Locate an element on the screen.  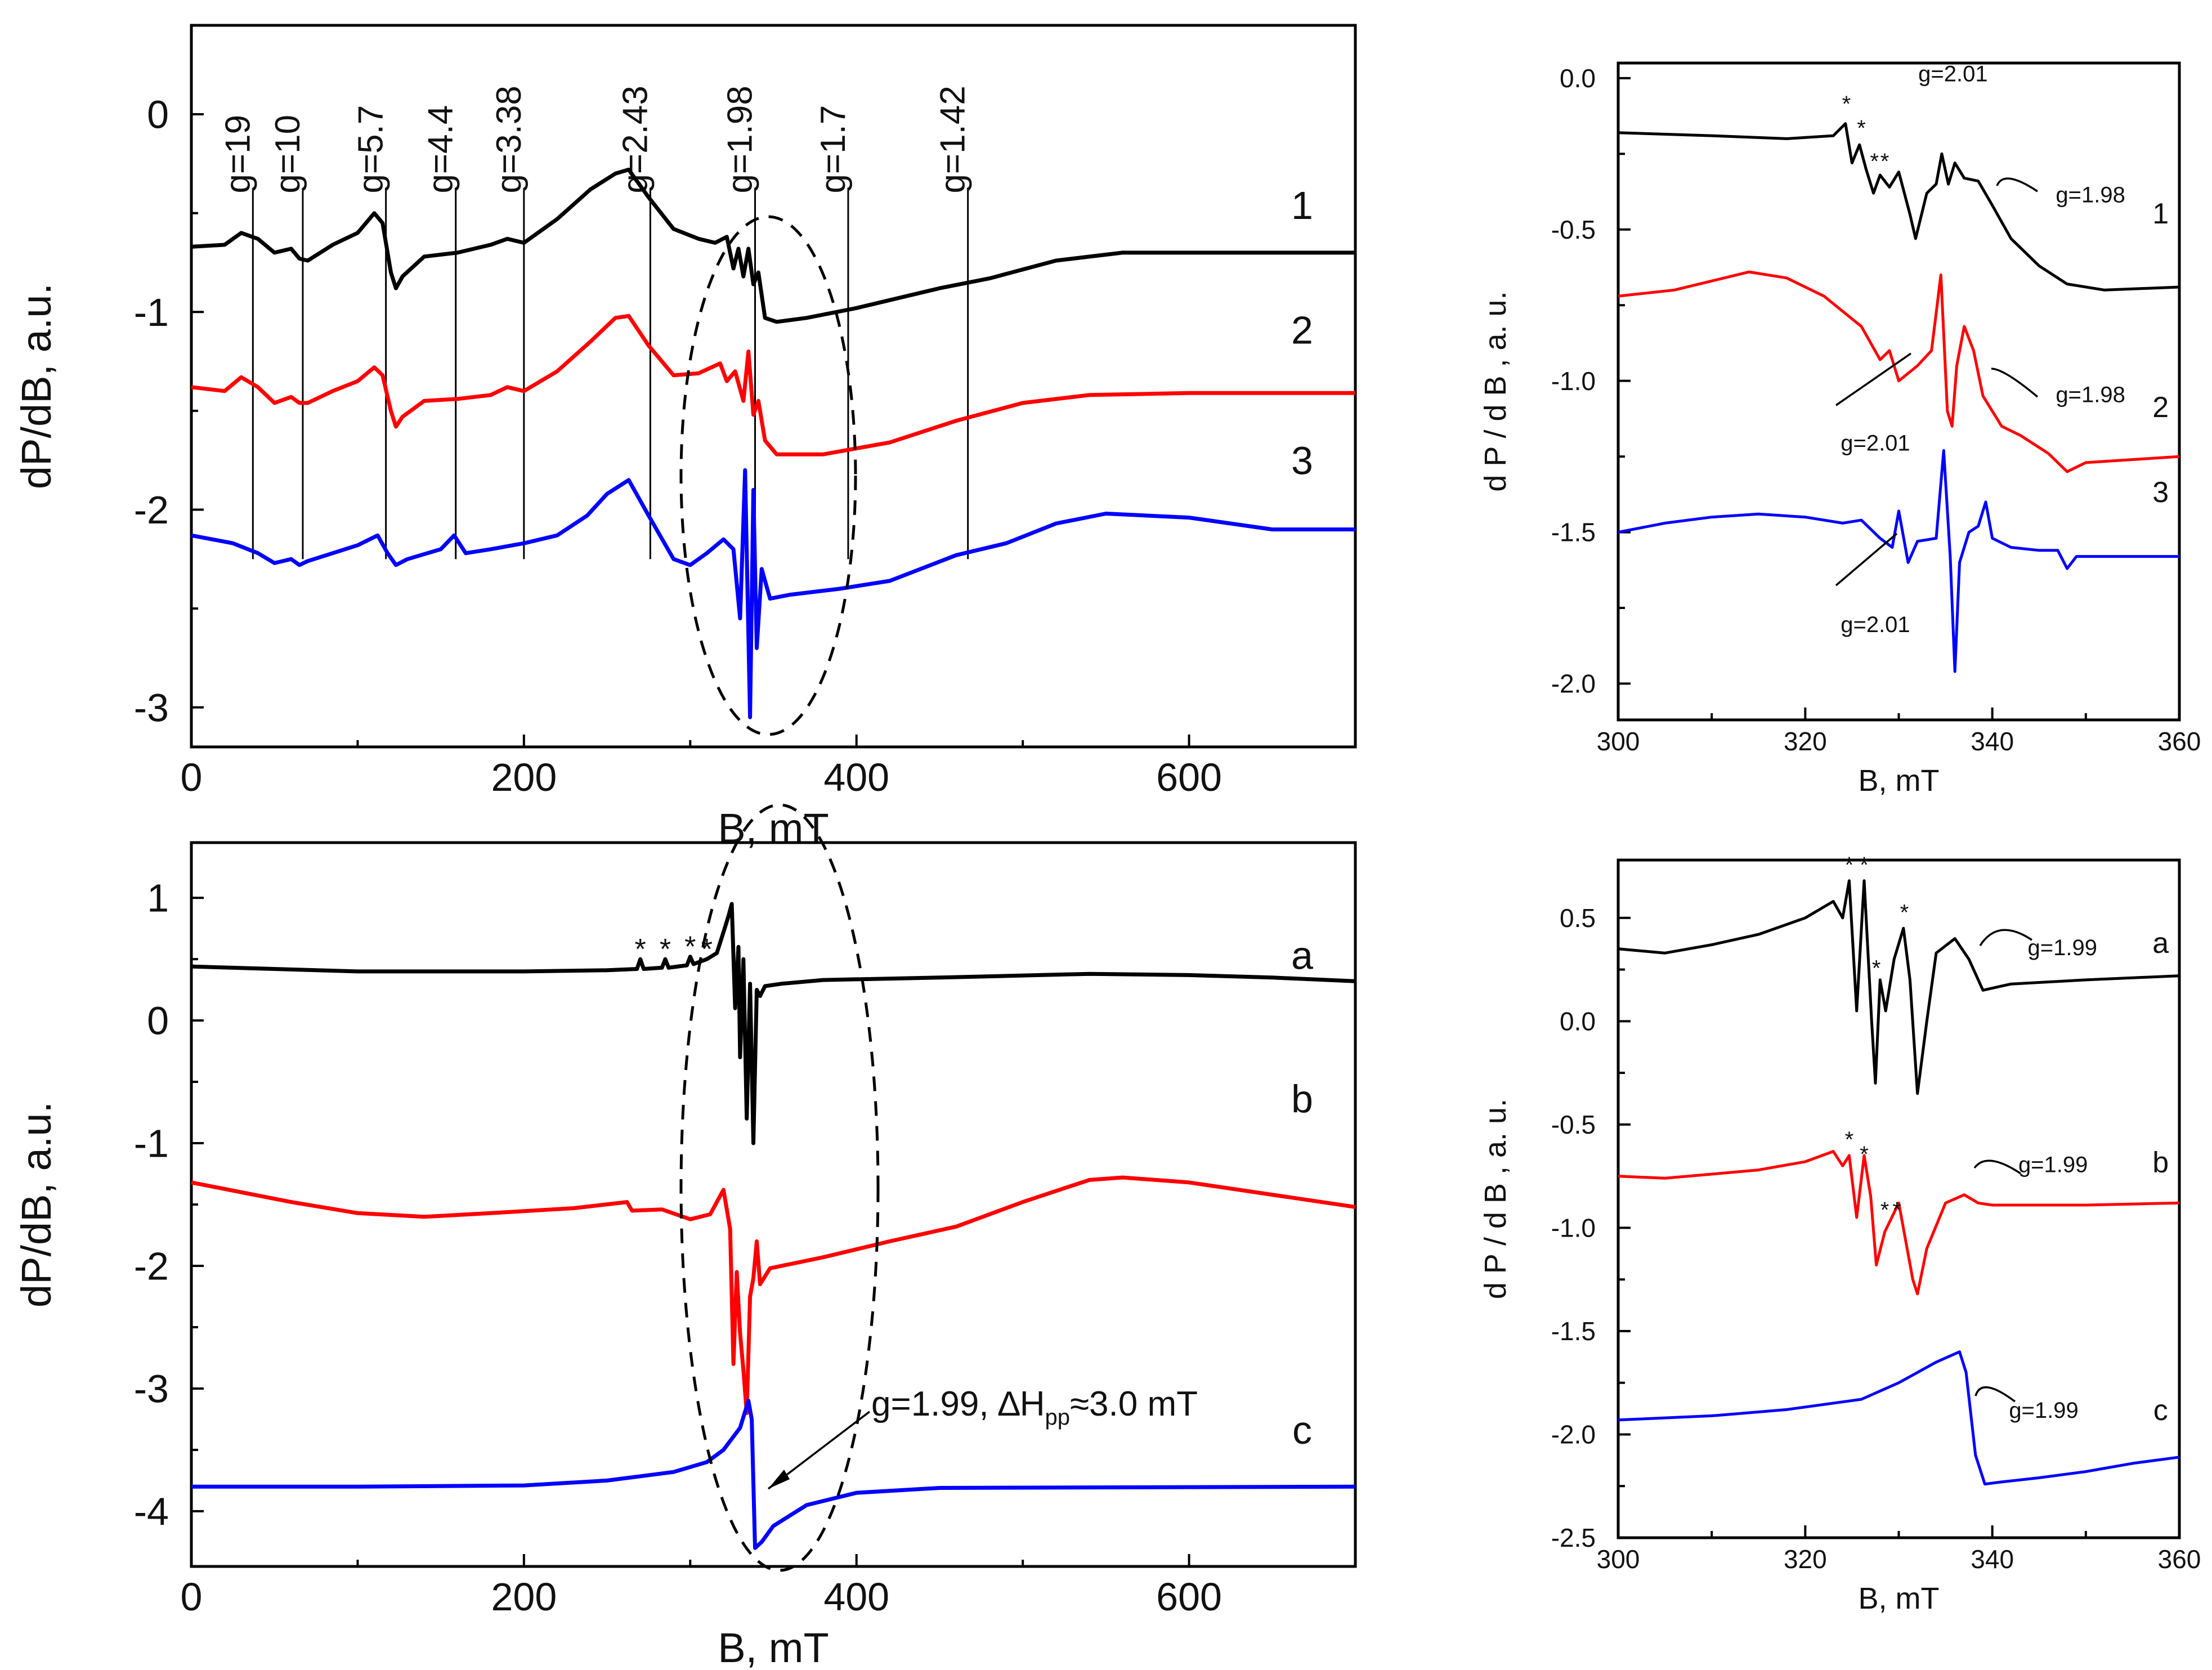
arrow-head is located at coordinates (779, 1479).